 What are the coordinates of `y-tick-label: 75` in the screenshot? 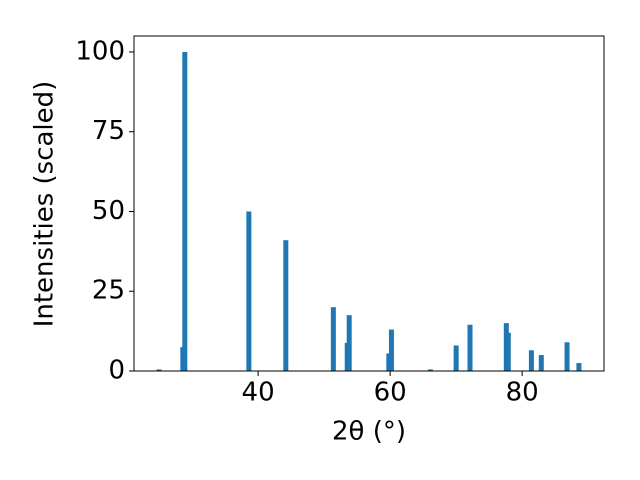 It's located at (108, 131).